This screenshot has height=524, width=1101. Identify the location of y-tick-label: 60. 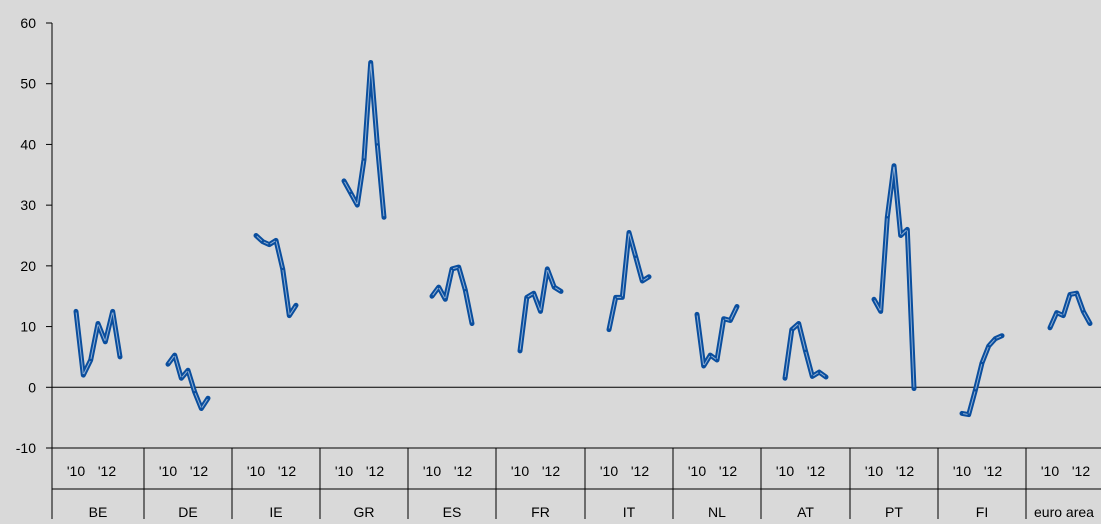
(28, 23).